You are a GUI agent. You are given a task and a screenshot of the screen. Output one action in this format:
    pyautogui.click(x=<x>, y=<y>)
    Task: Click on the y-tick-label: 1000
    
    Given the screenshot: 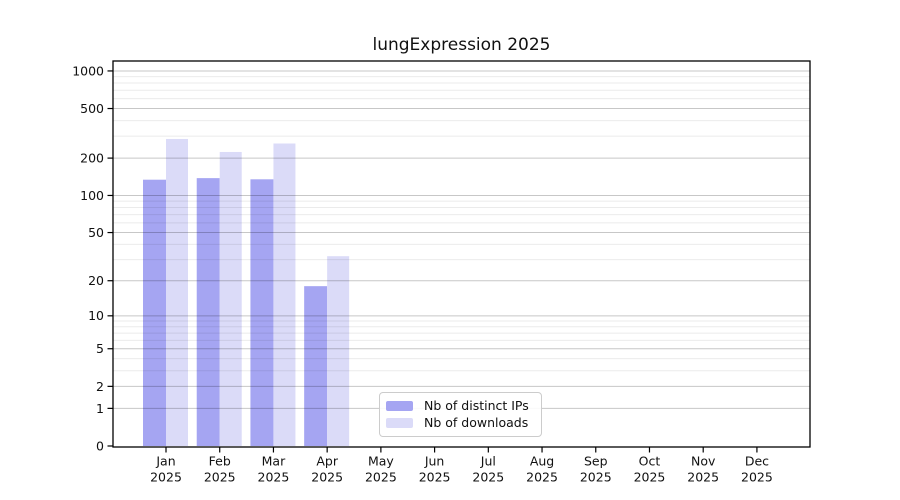 What is the action you would take?
    pyautogui.click(x=88, y=70)
    